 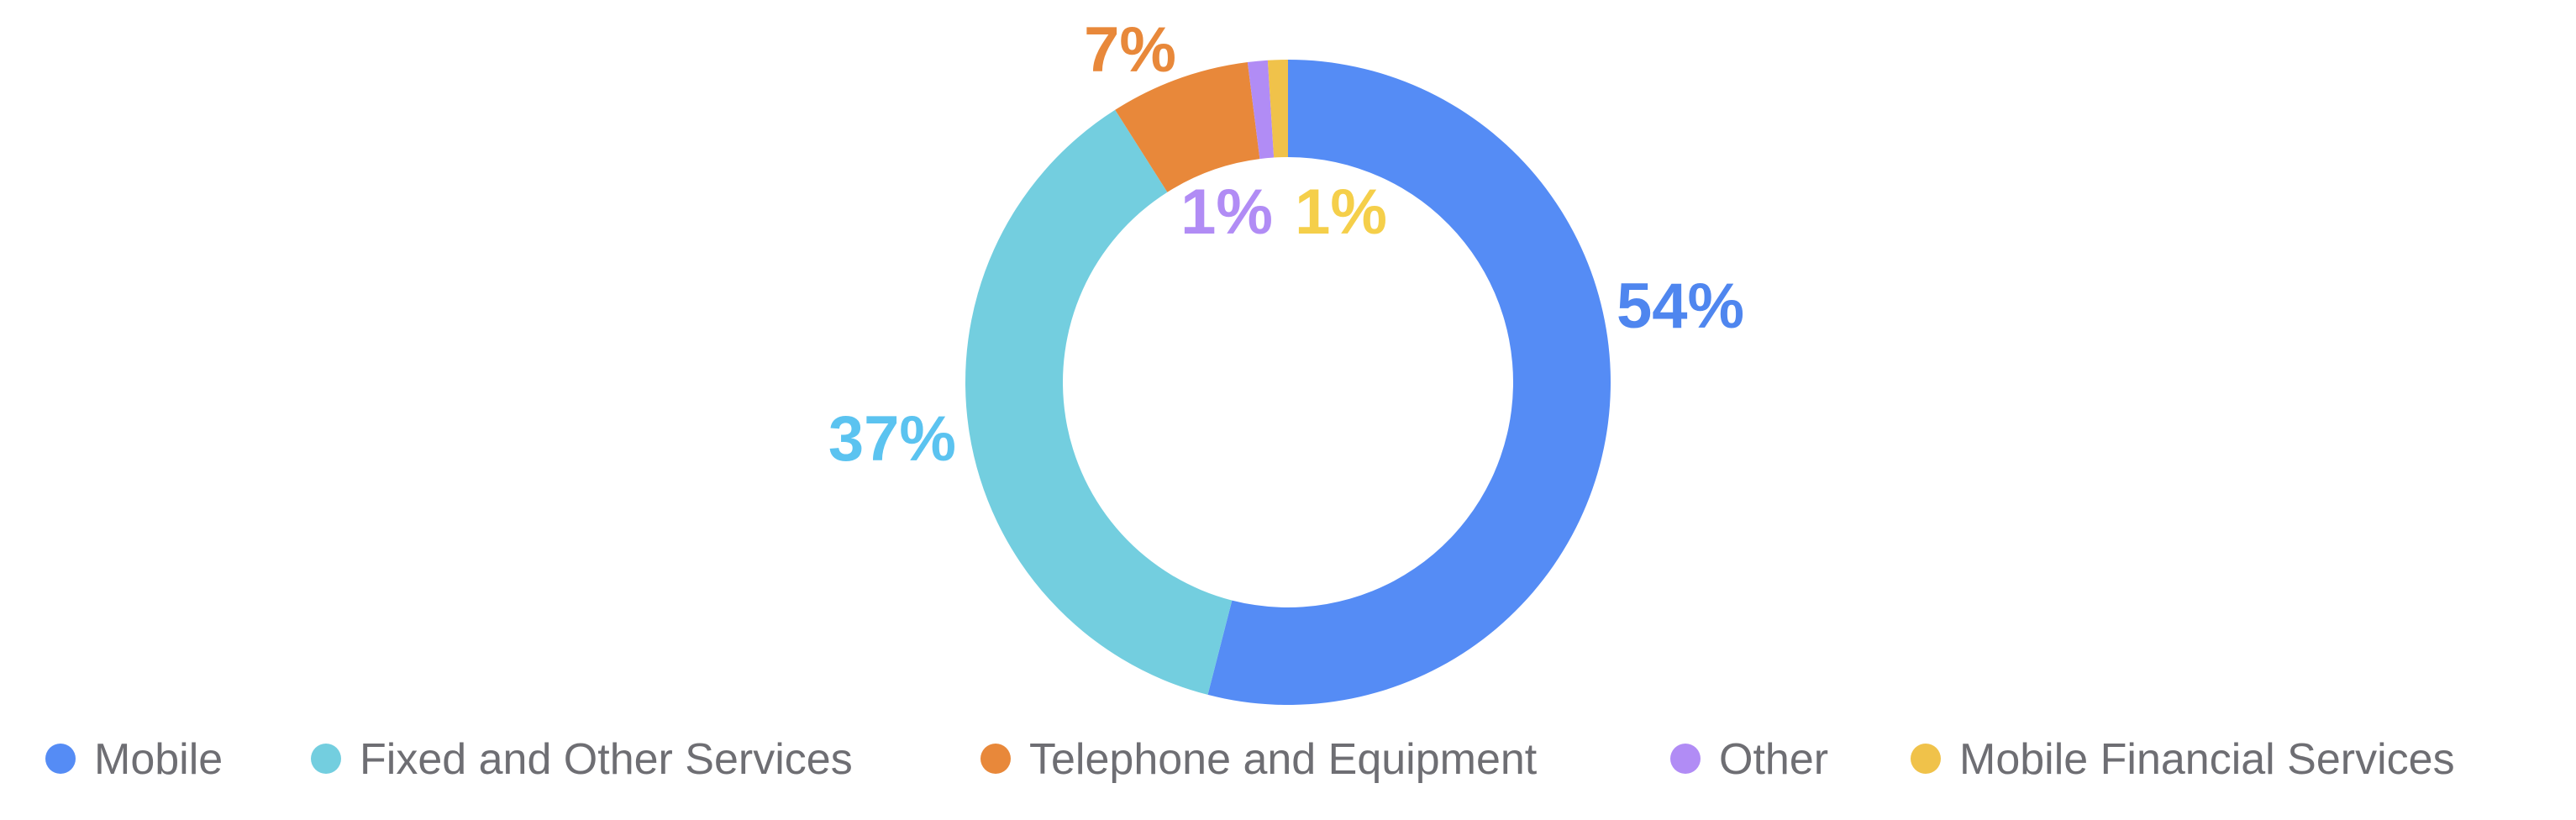 I want to click on legend-item-other: Other, so click(x=1749, y=759).